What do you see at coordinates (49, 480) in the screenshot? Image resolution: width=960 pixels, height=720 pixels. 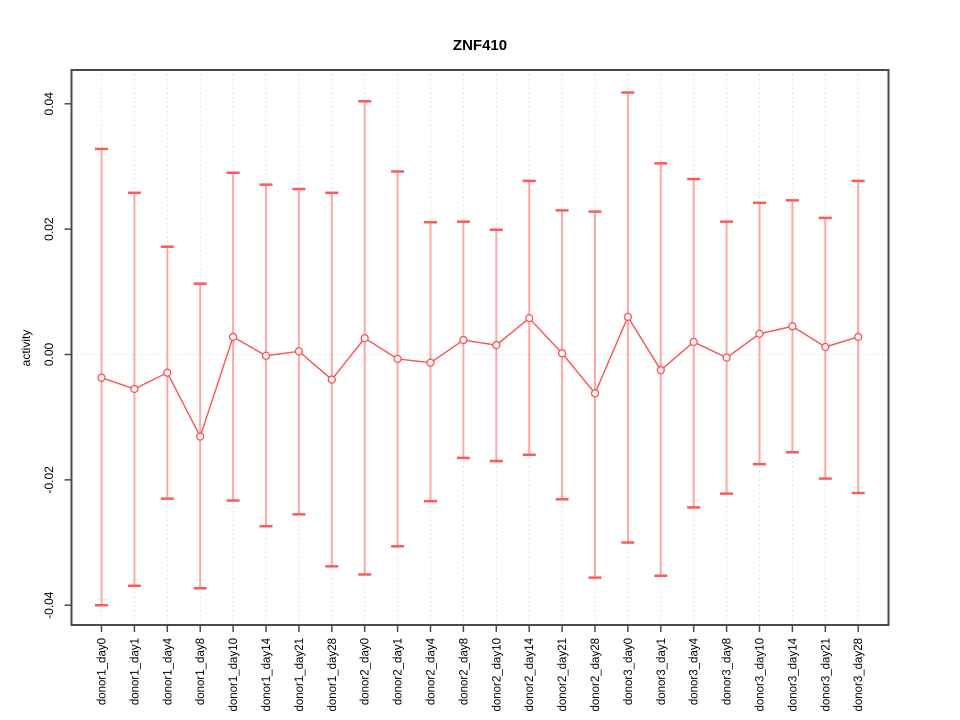 I see `y-tick-label: -0.02` at bounding box center [49, 480].